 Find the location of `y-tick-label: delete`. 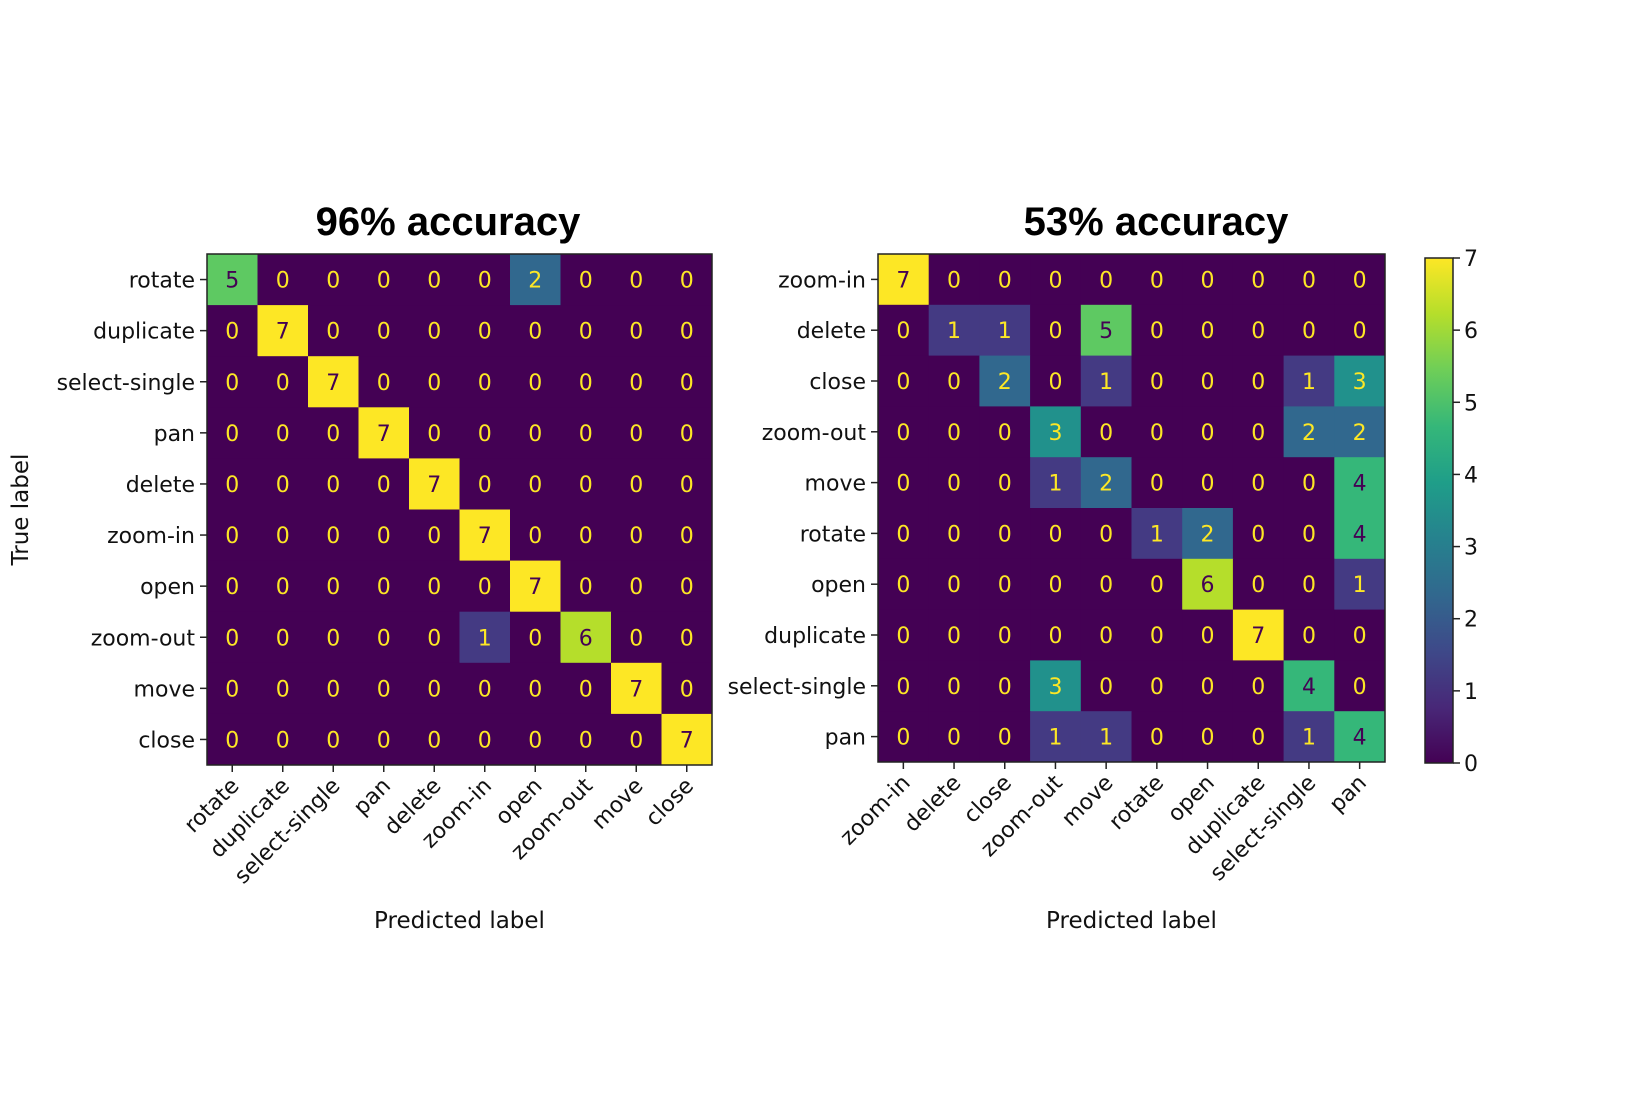

y-tick-label: delete is located at coordinates (831, 331).